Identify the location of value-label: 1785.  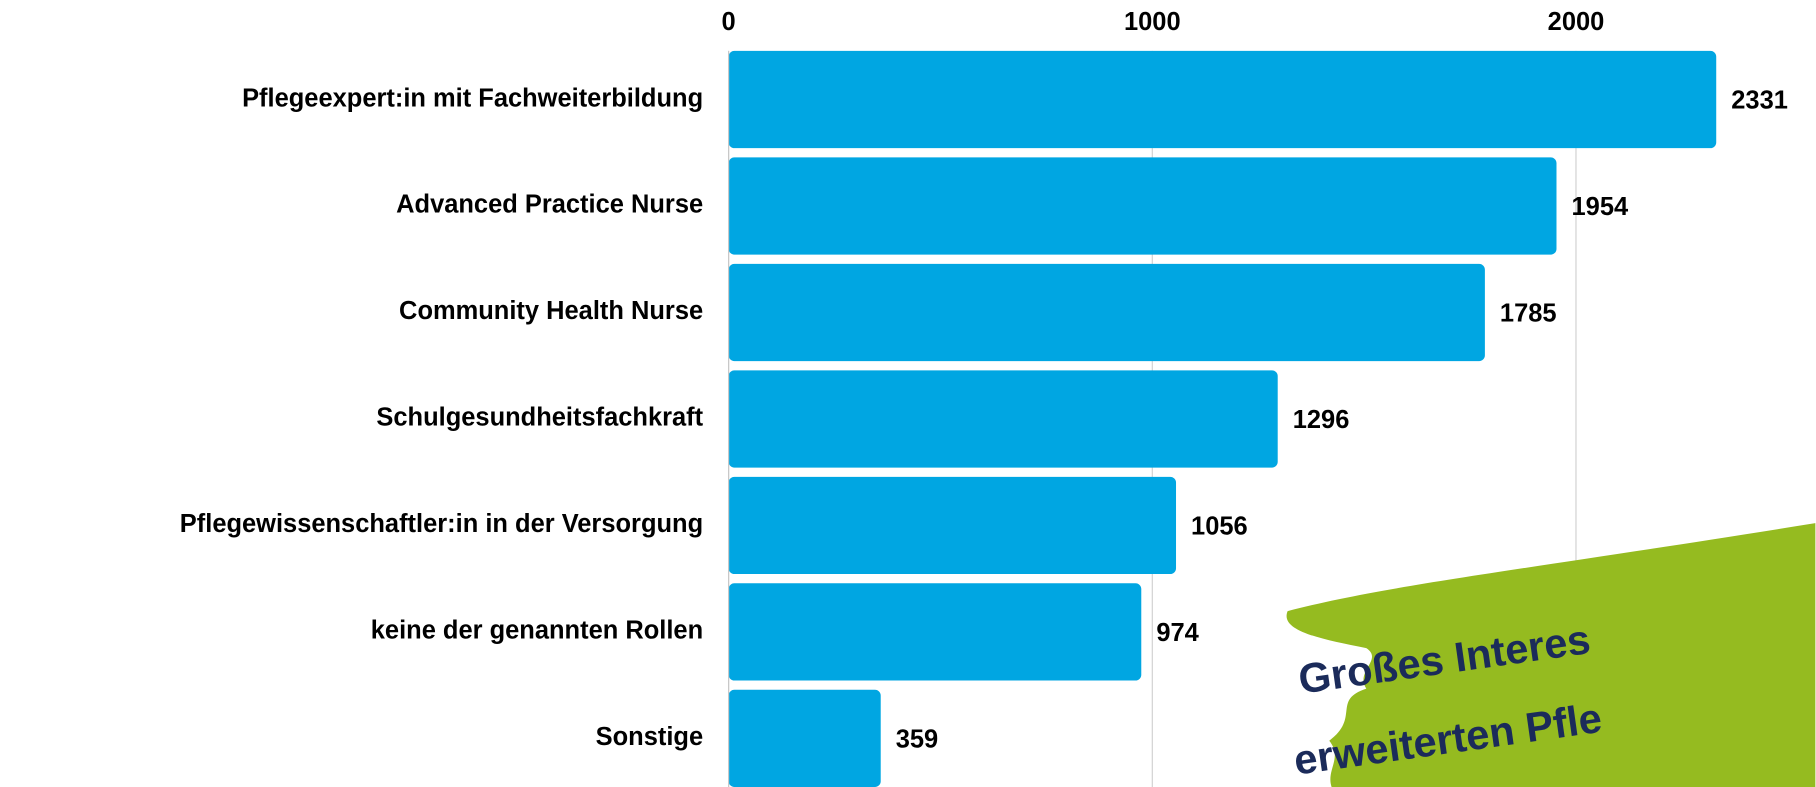
(1528, 314).